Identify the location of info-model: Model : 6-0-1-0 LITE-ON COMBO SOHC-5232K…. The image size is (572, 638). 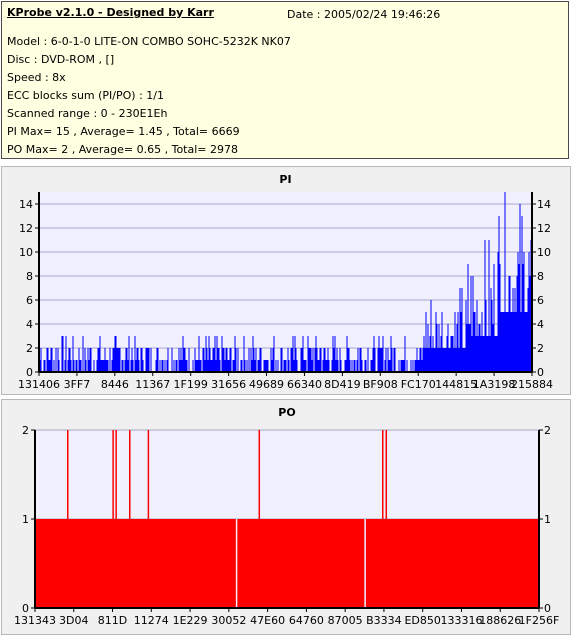
(149, 41).